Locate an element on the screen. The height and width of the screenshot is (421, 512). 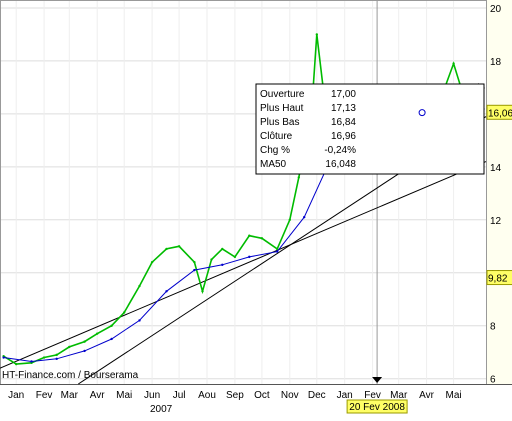
y-tick-label: 20 is located at coordinates (496, 9).